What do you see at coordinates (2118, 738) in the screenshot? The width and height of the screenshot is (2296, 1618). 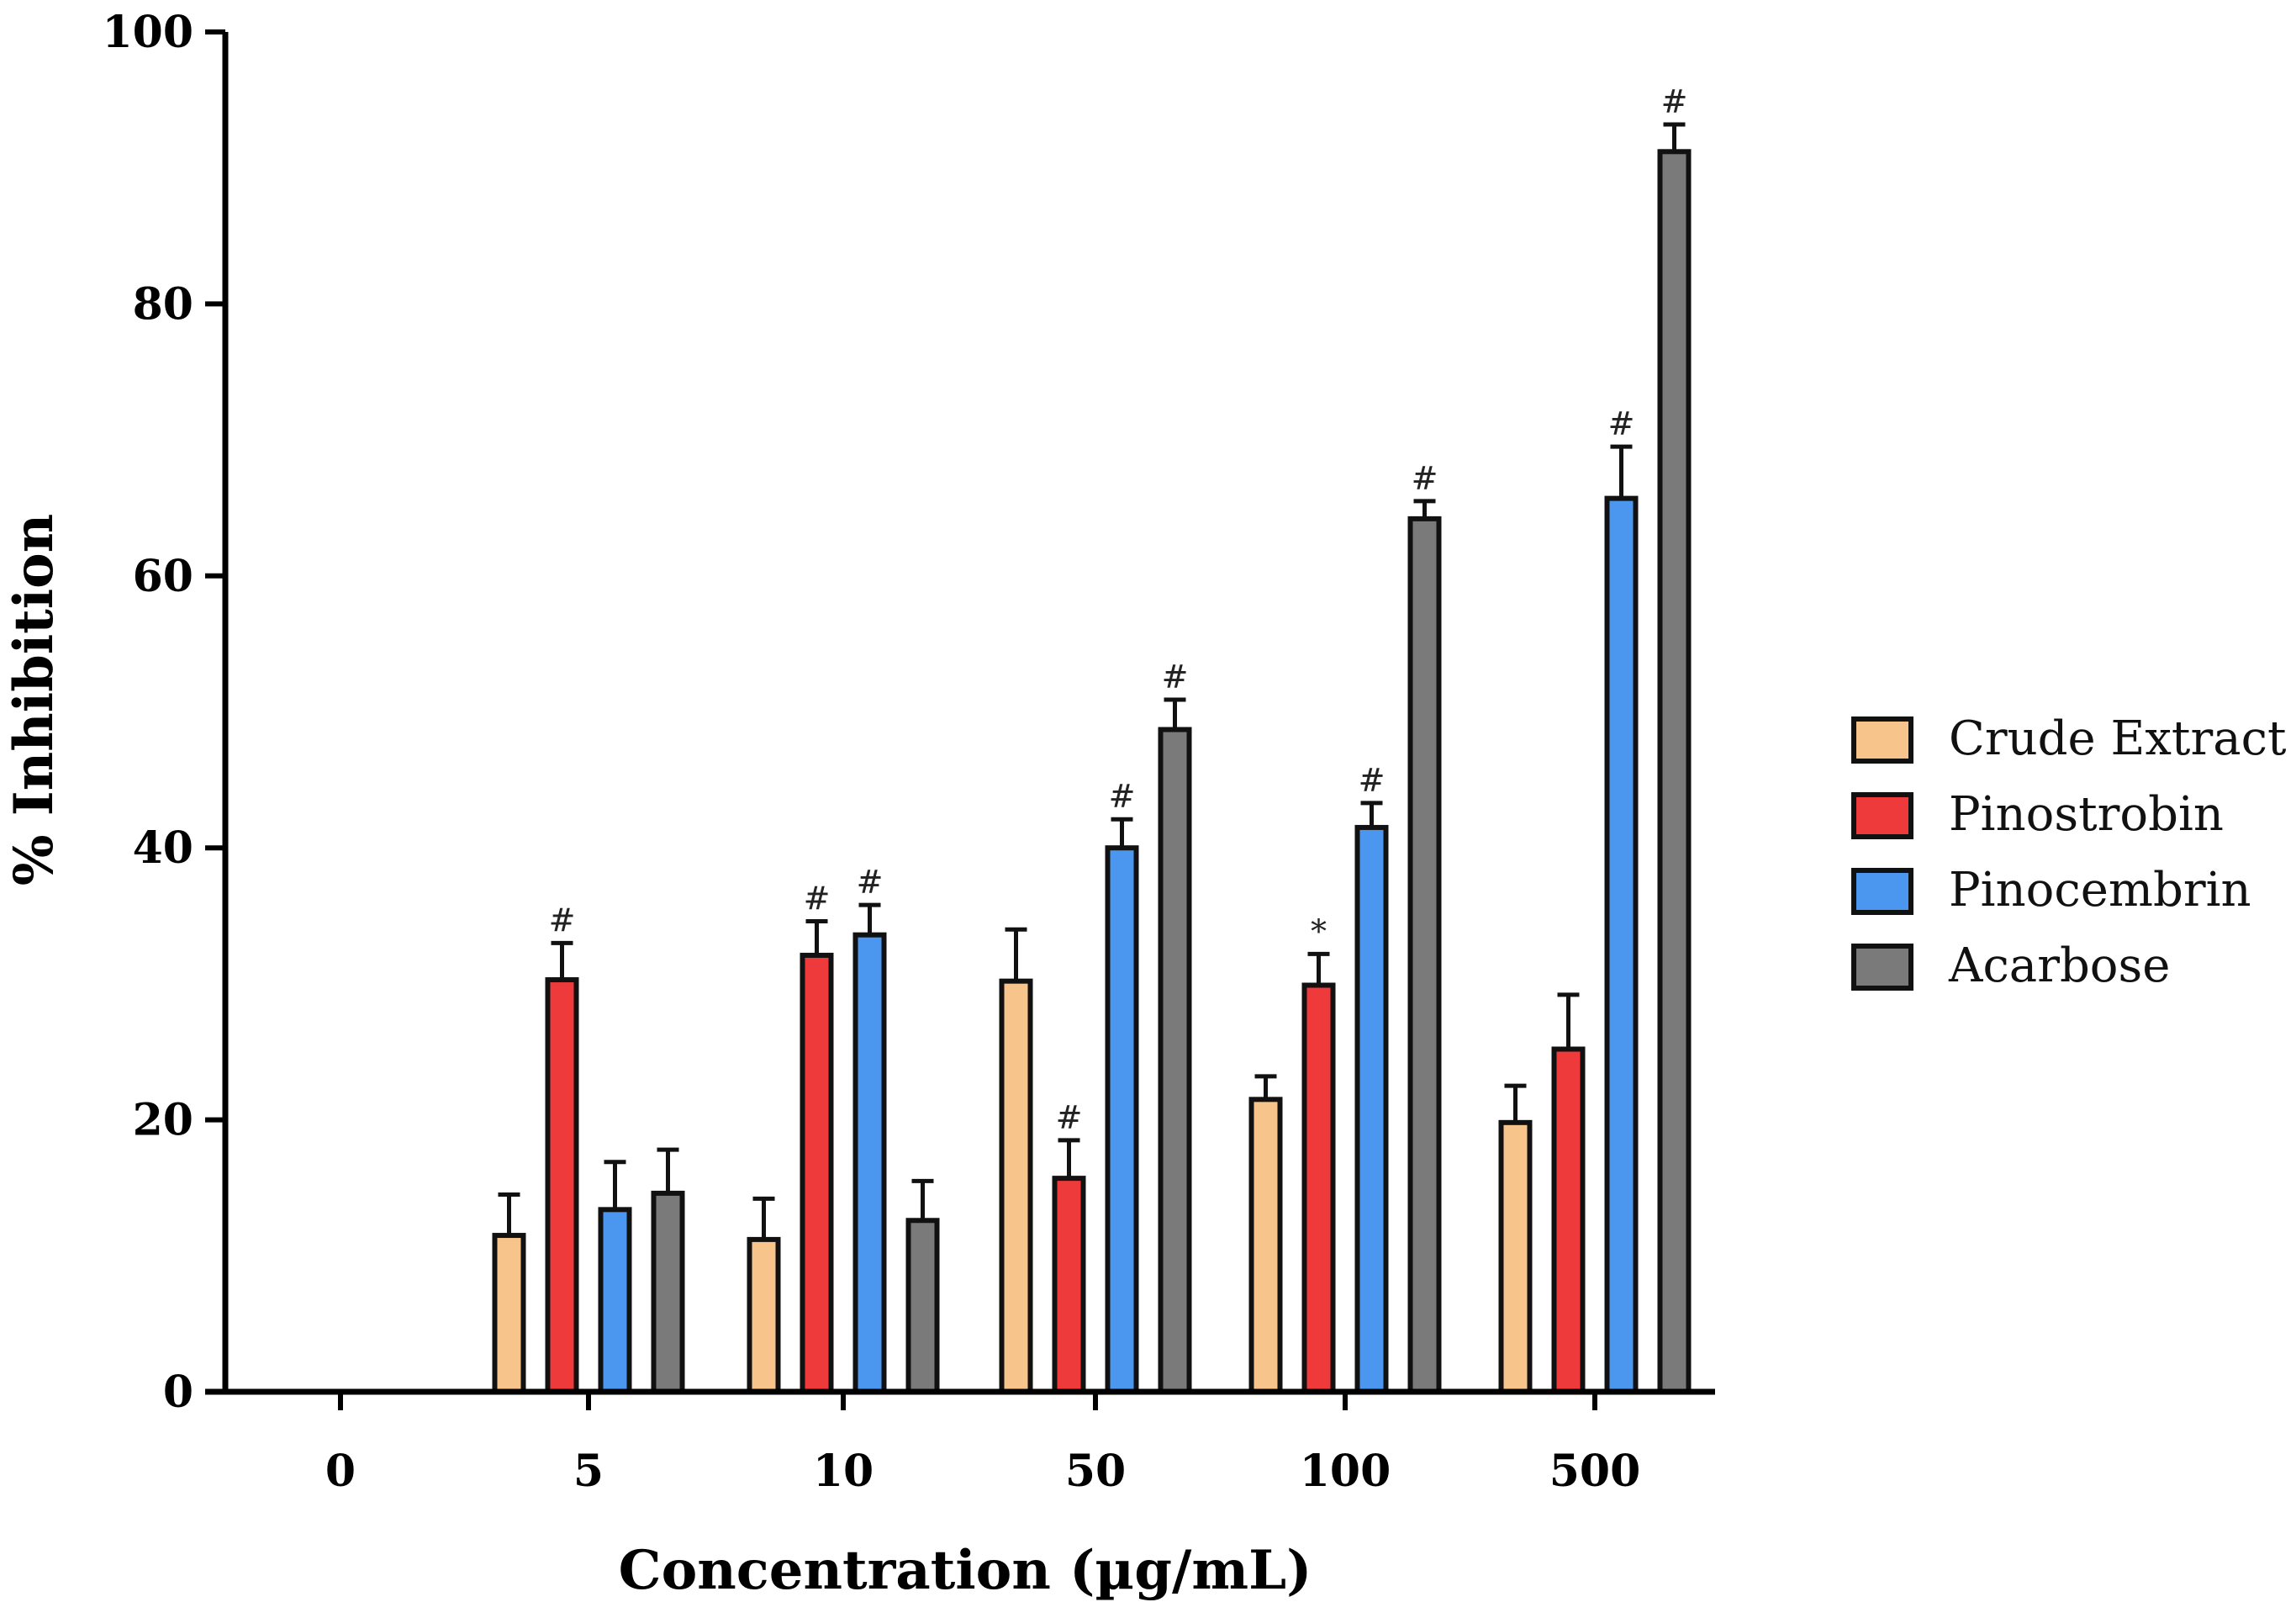 I see `legend-label: Crude Extract` at bounding box center [2118, 738].